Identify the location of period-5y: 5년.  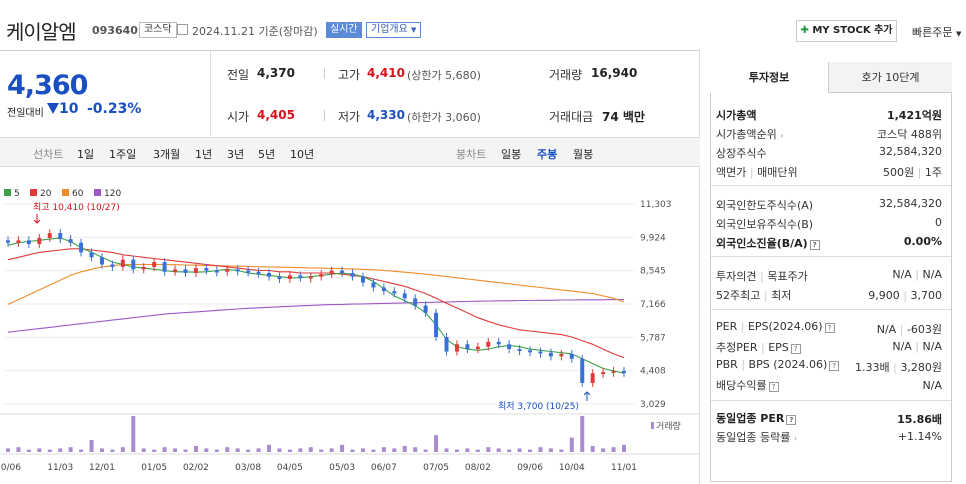
(267, 154).